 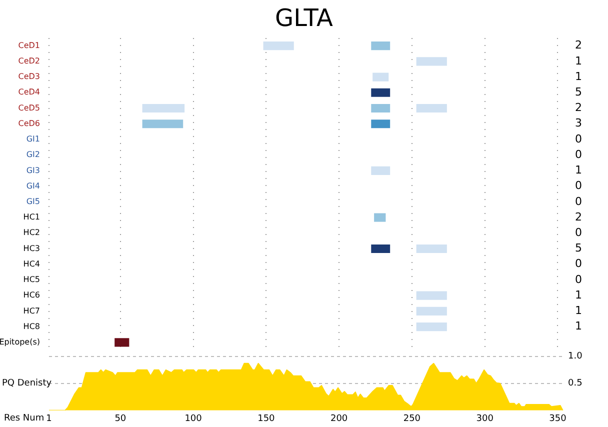 I want to click on y-tick-label: HC1, so click(x=31, y=217).